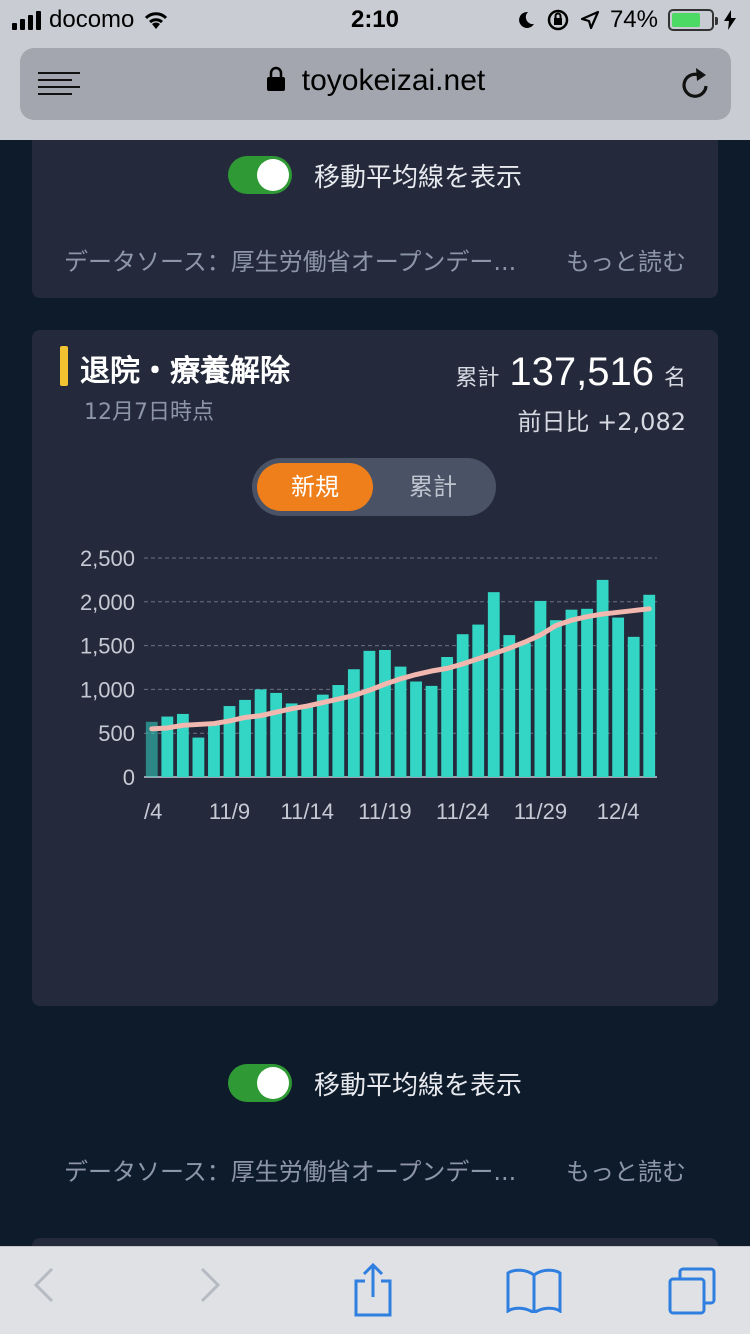 The height and width of the screenshot is (1334, 750). Describe the element at coordinates (618, 809) in the screenshot. I see `x-tick-label: 12/4` at that location.